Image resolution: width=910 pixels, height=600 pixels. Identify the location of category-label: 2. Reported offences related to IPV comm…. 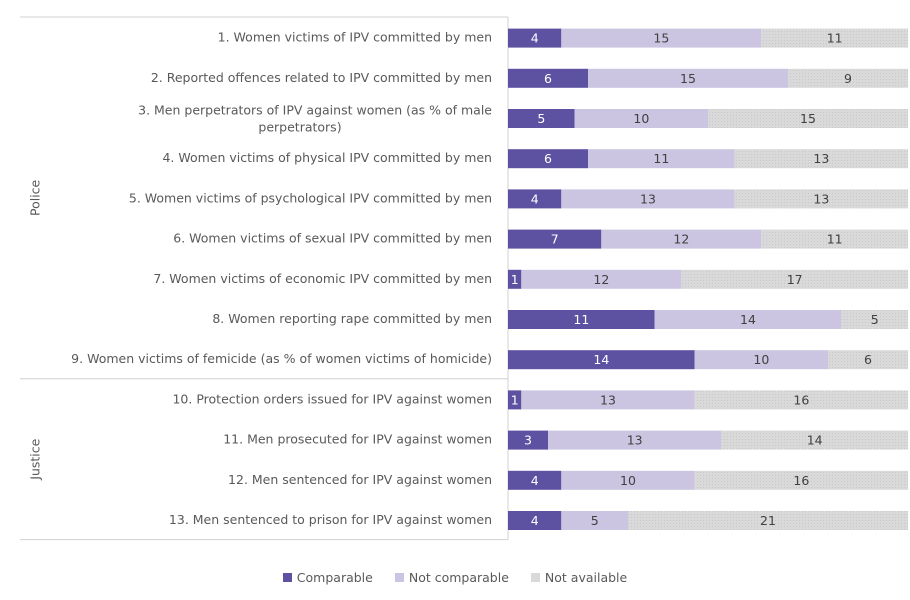
(321, 77).